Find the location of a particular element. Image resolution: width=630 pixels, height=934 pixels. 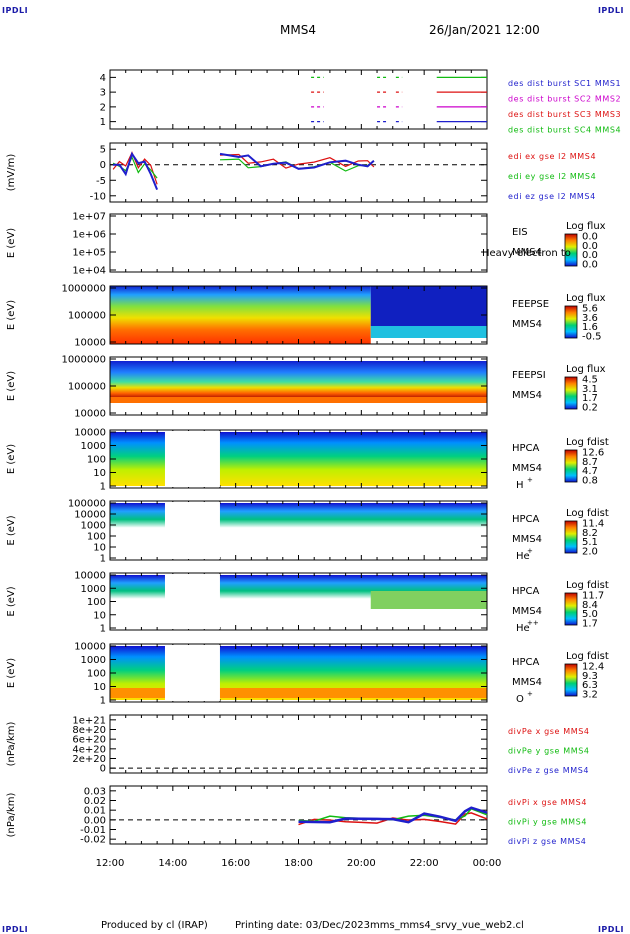

hpca-he2-panel-charge: ++ is located at coordinates (533, 623).